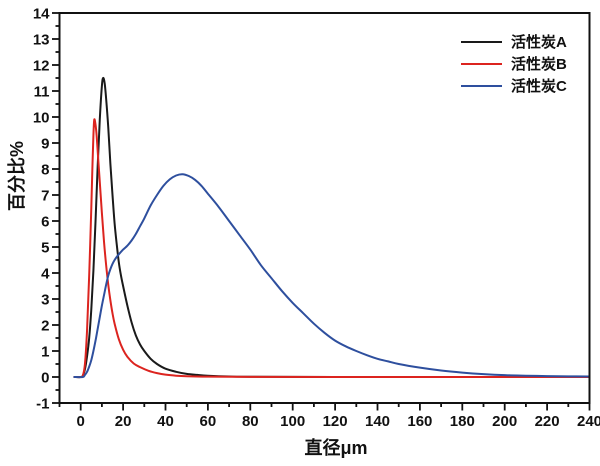 This screenshot has height=466, width=600. I want to click on legend-item-carbon-b: 活性炭B, so click(514, 64).